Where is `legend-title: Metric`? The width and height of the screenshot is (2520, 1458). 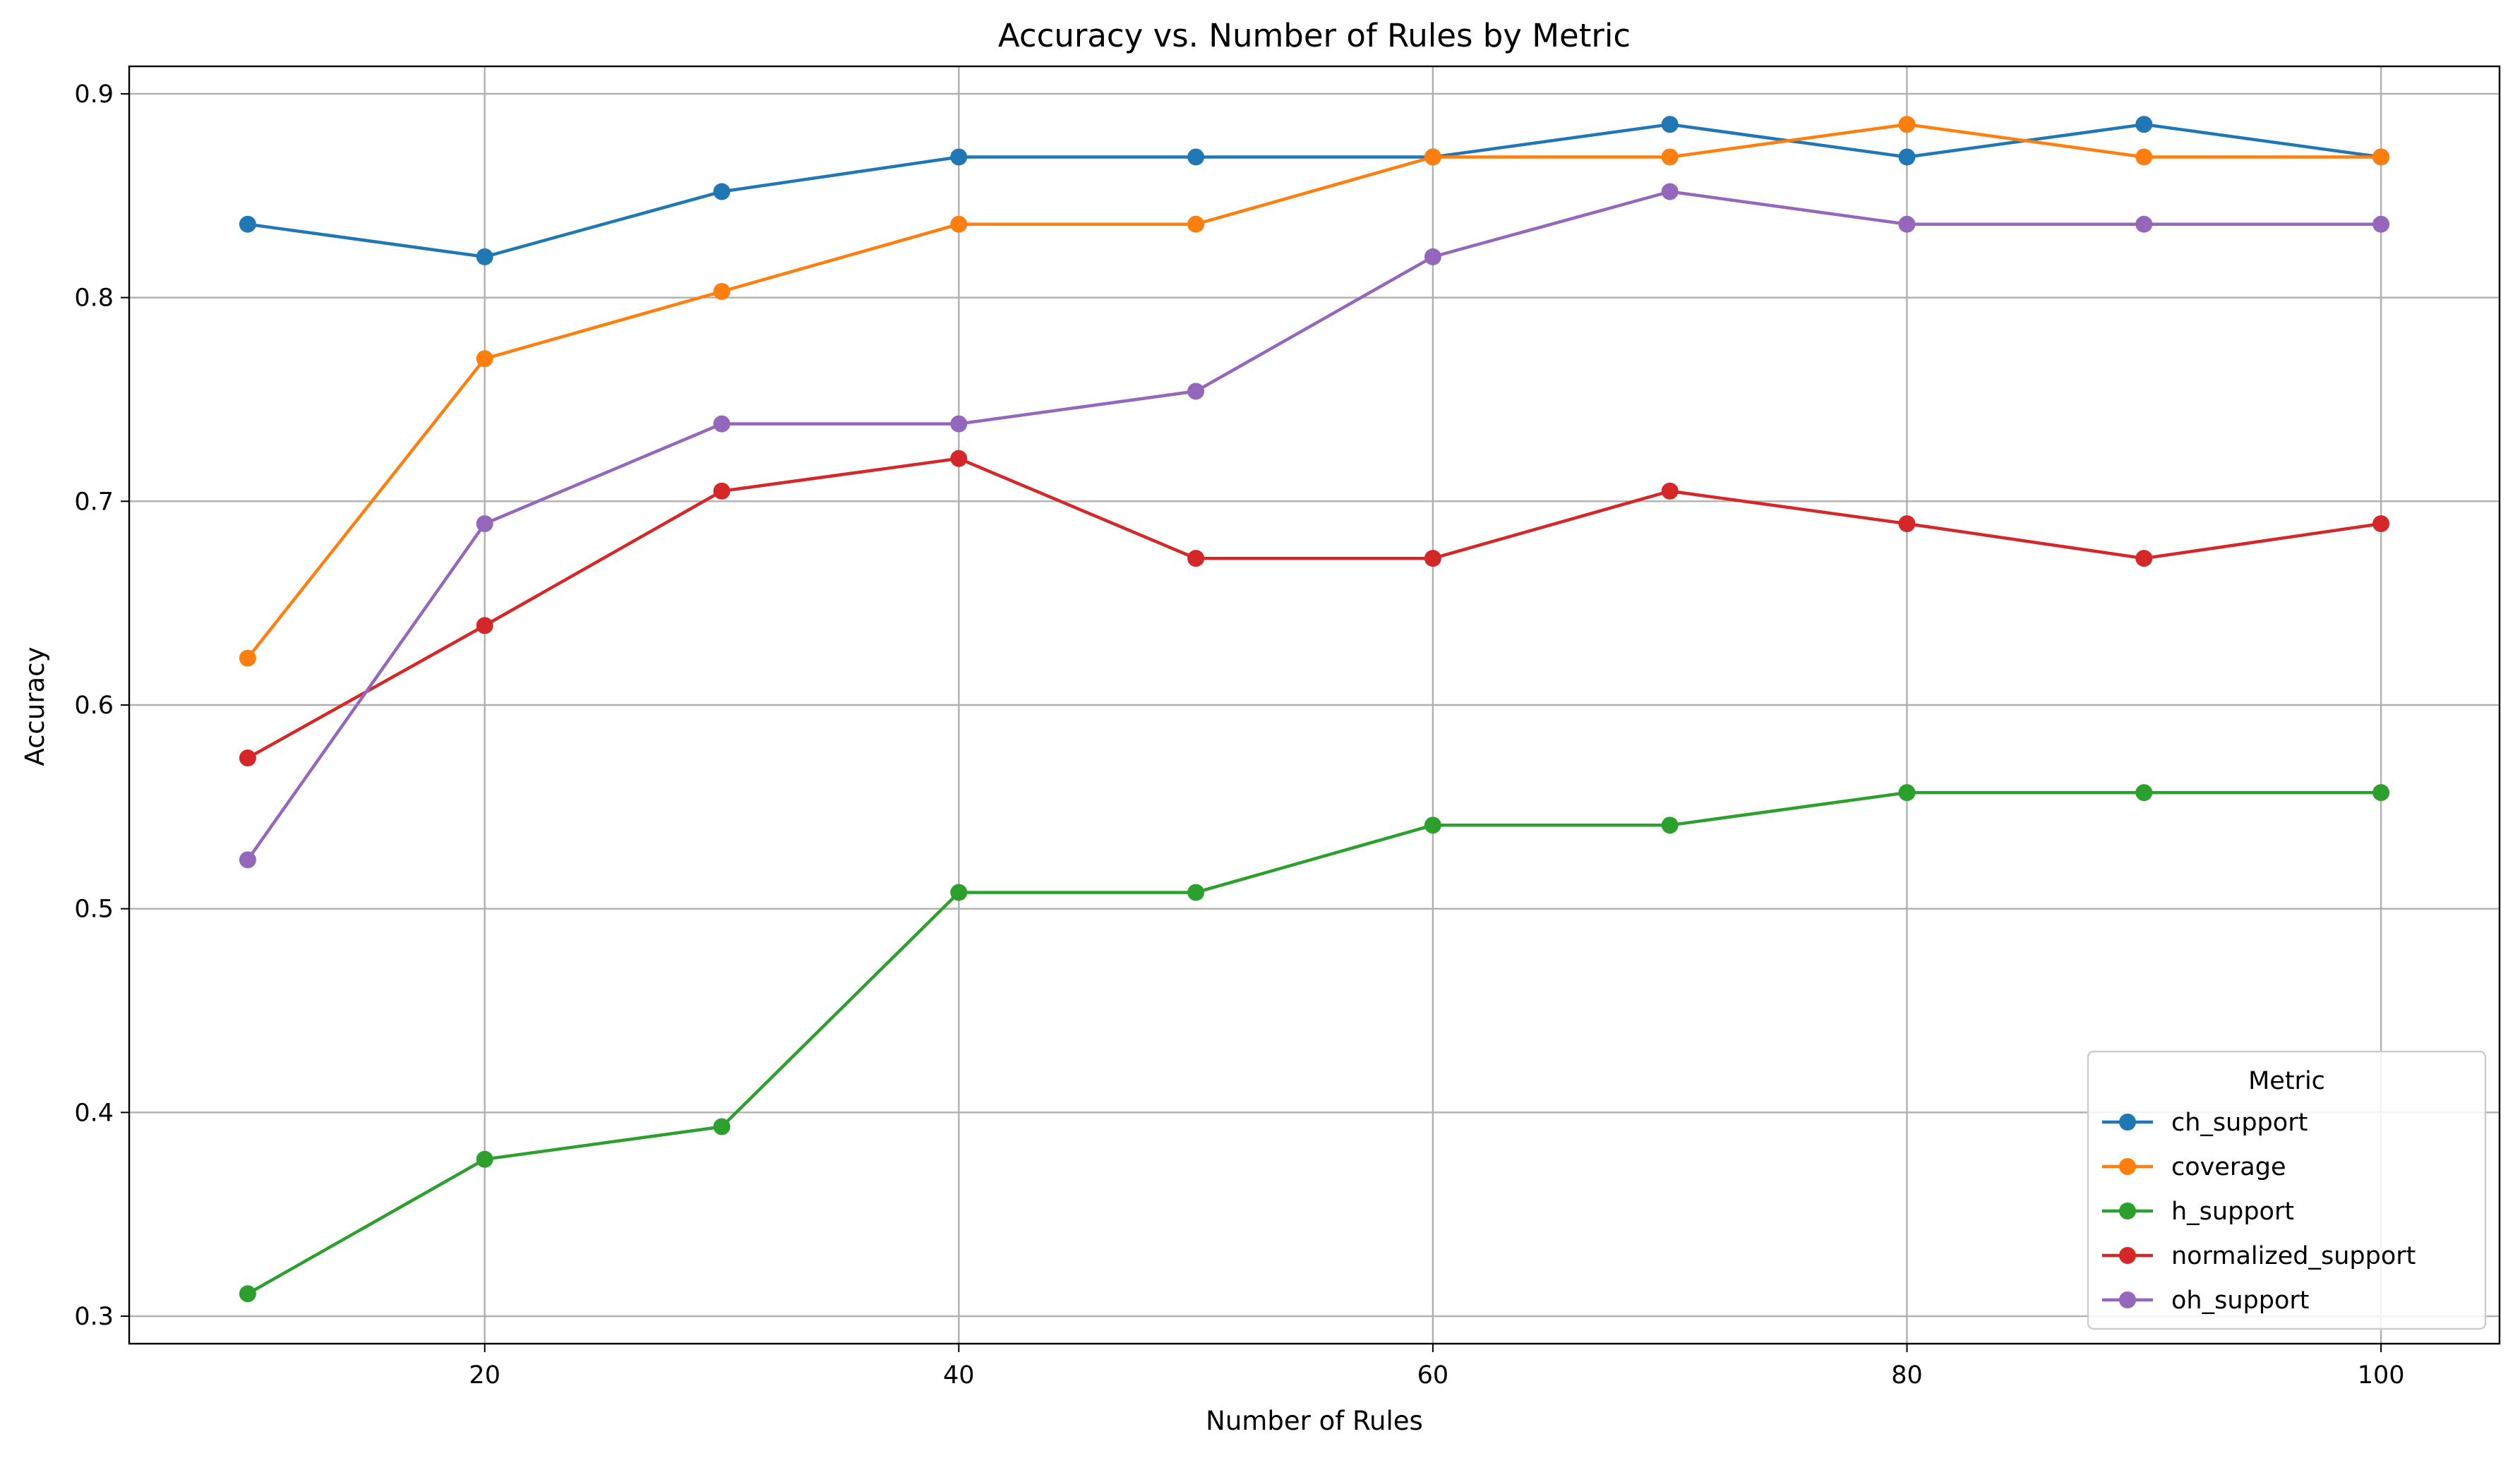
legend-title: Metric is located at coordinates (2287, 1081).